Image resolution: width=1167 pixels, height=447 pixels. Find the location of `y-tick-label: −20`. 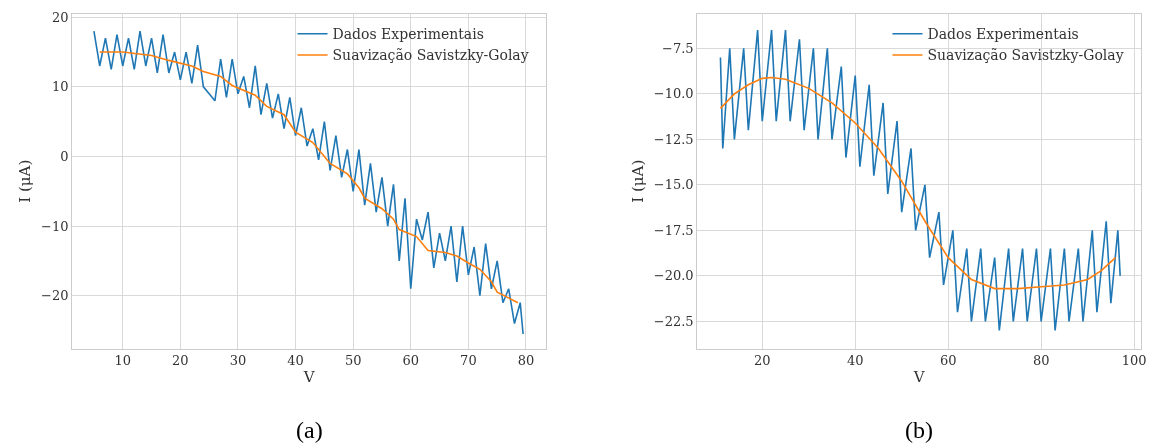

y-tick-label: −20 is located at coordinates (55, 296).